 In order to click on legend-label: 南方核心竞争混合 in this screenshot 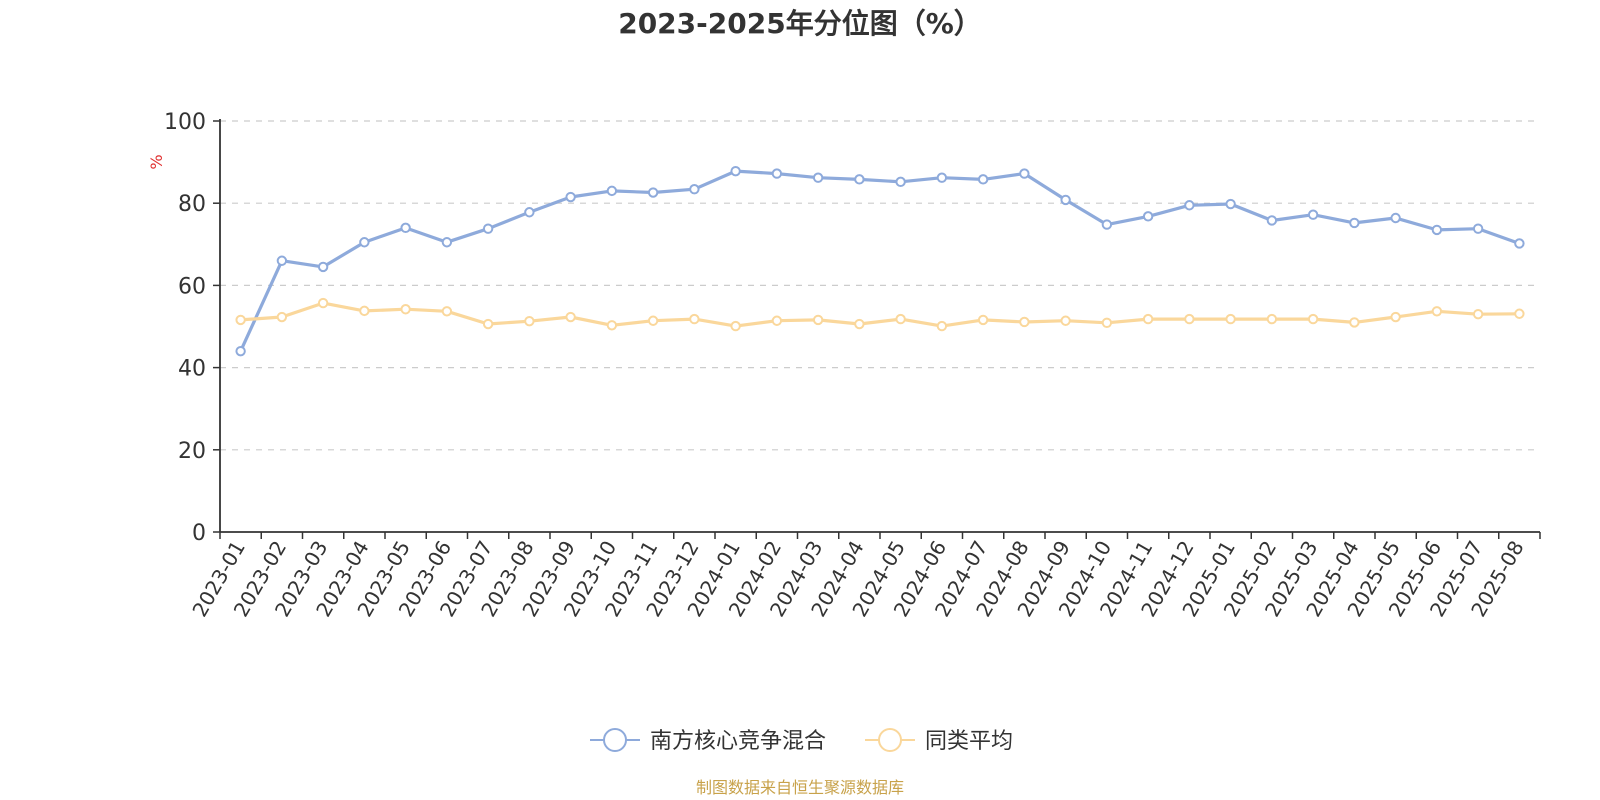, I will do `click(738, 741)`.